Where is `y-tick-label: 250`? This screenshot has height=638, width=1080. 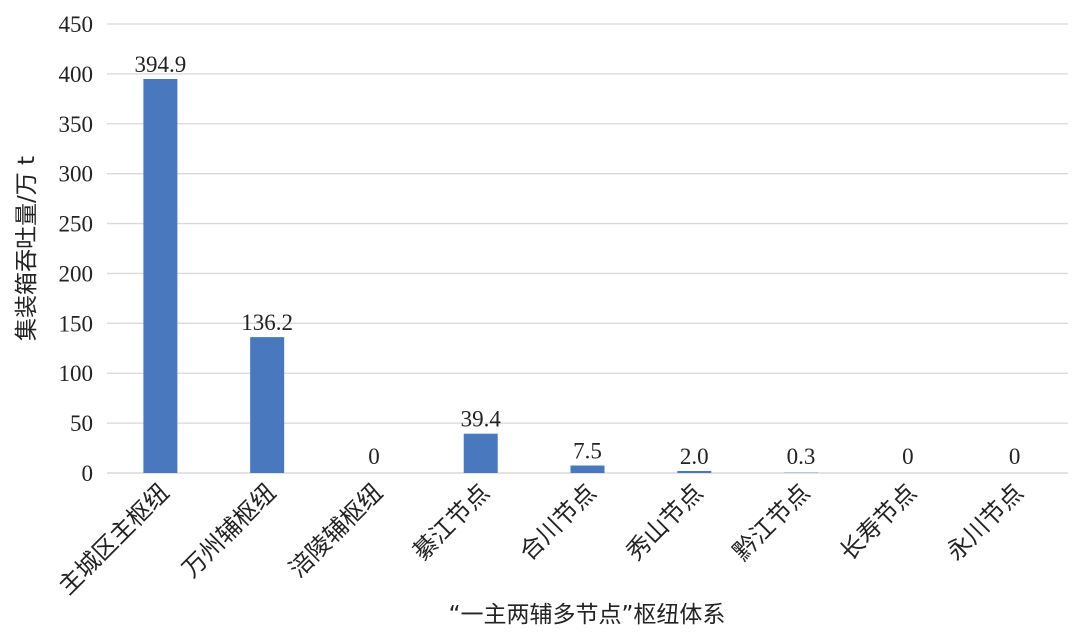
y-tick-label: 250 is located at coordinates (76, 224).